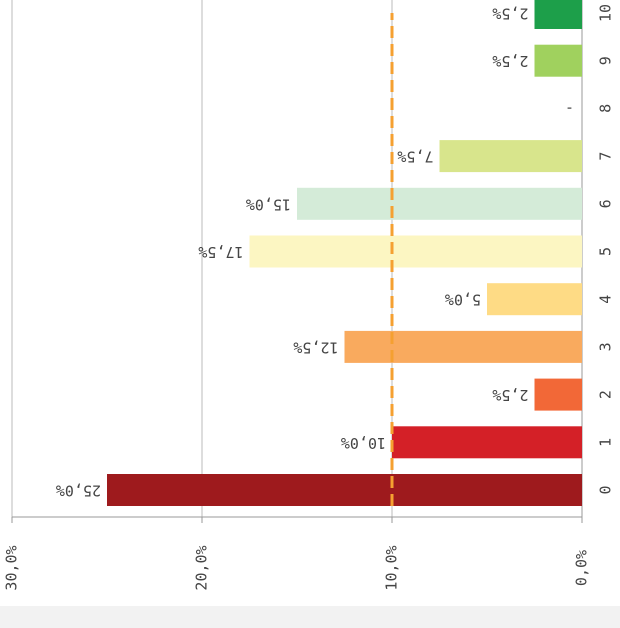 The image size is (620, 628). I want to click on x-tick-label: 0,0%, so click(582, 568).